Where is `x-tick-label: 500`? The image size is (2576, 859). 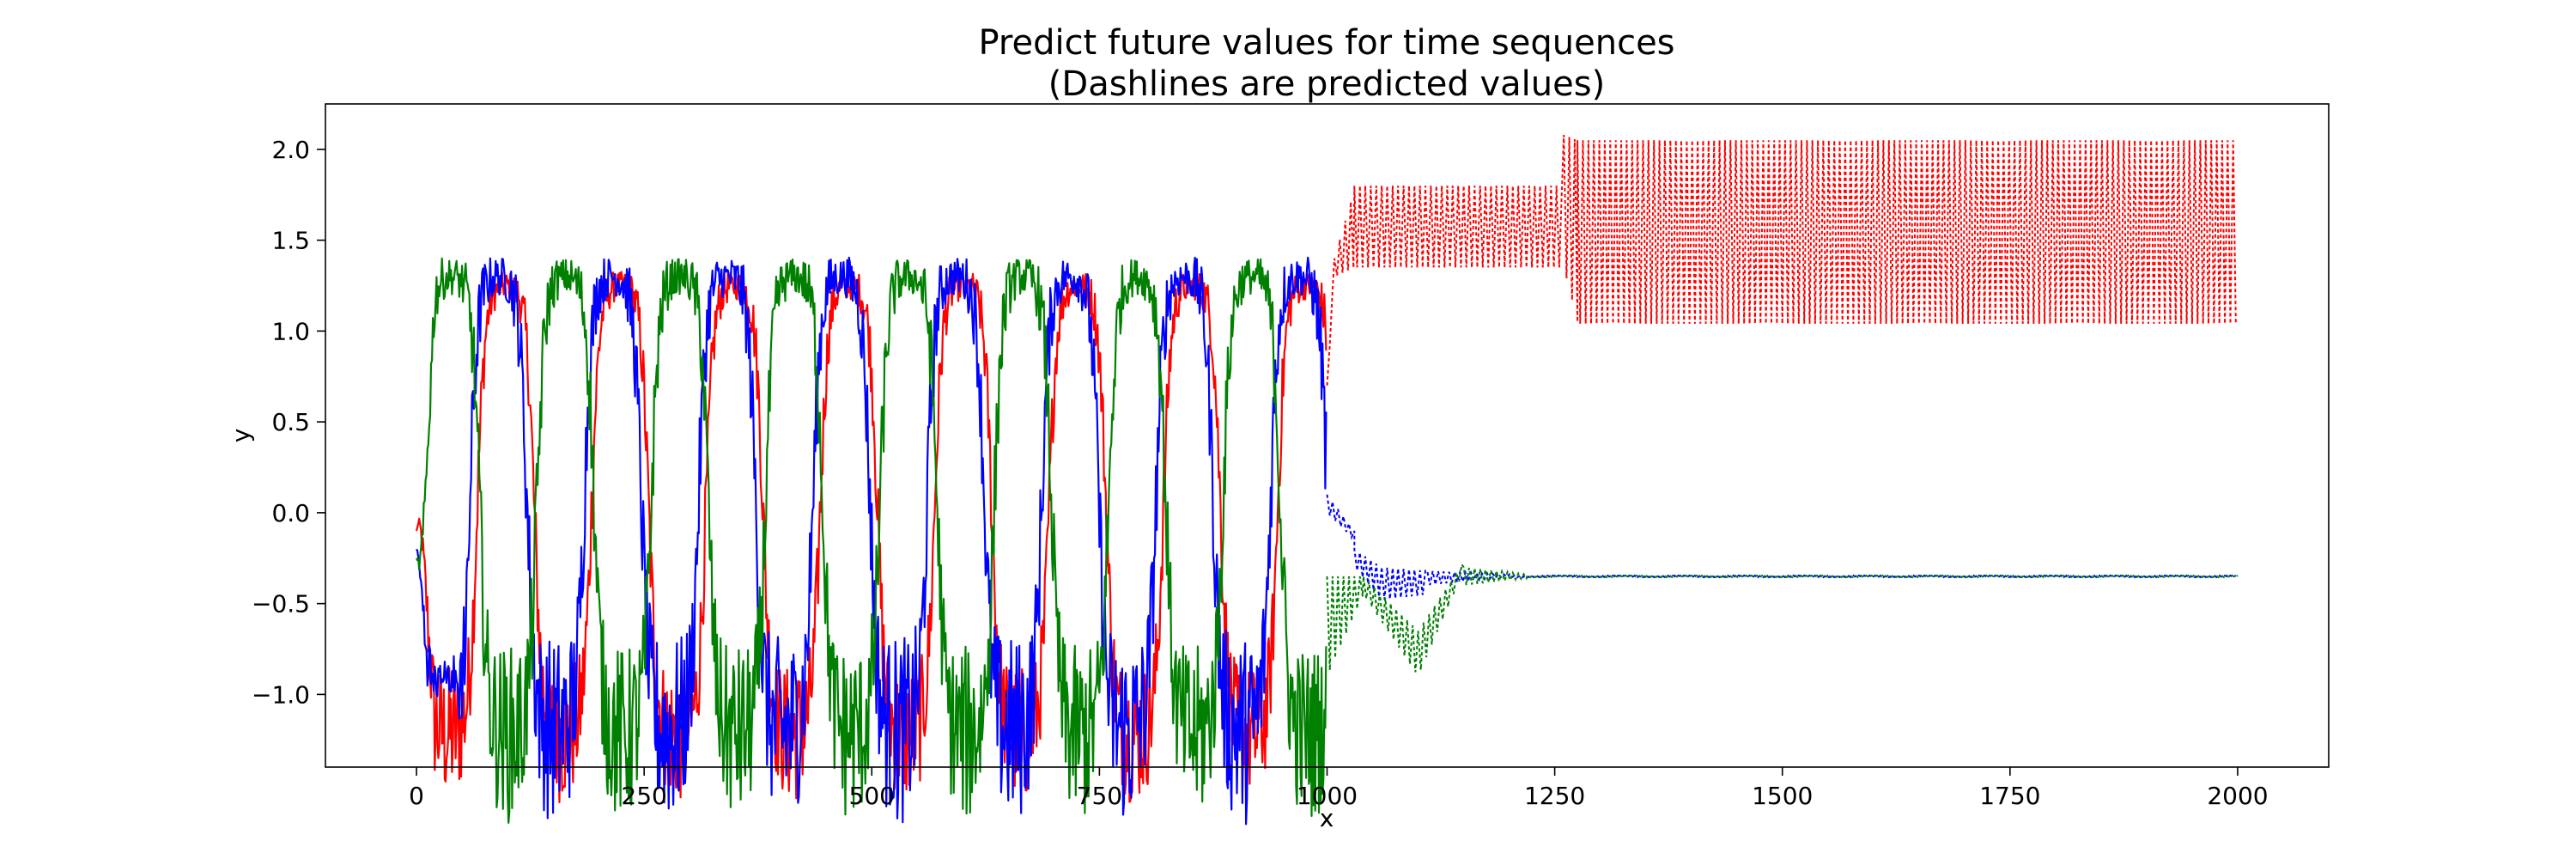
x-tick-label: 500 is located at coordinates (872, 796).